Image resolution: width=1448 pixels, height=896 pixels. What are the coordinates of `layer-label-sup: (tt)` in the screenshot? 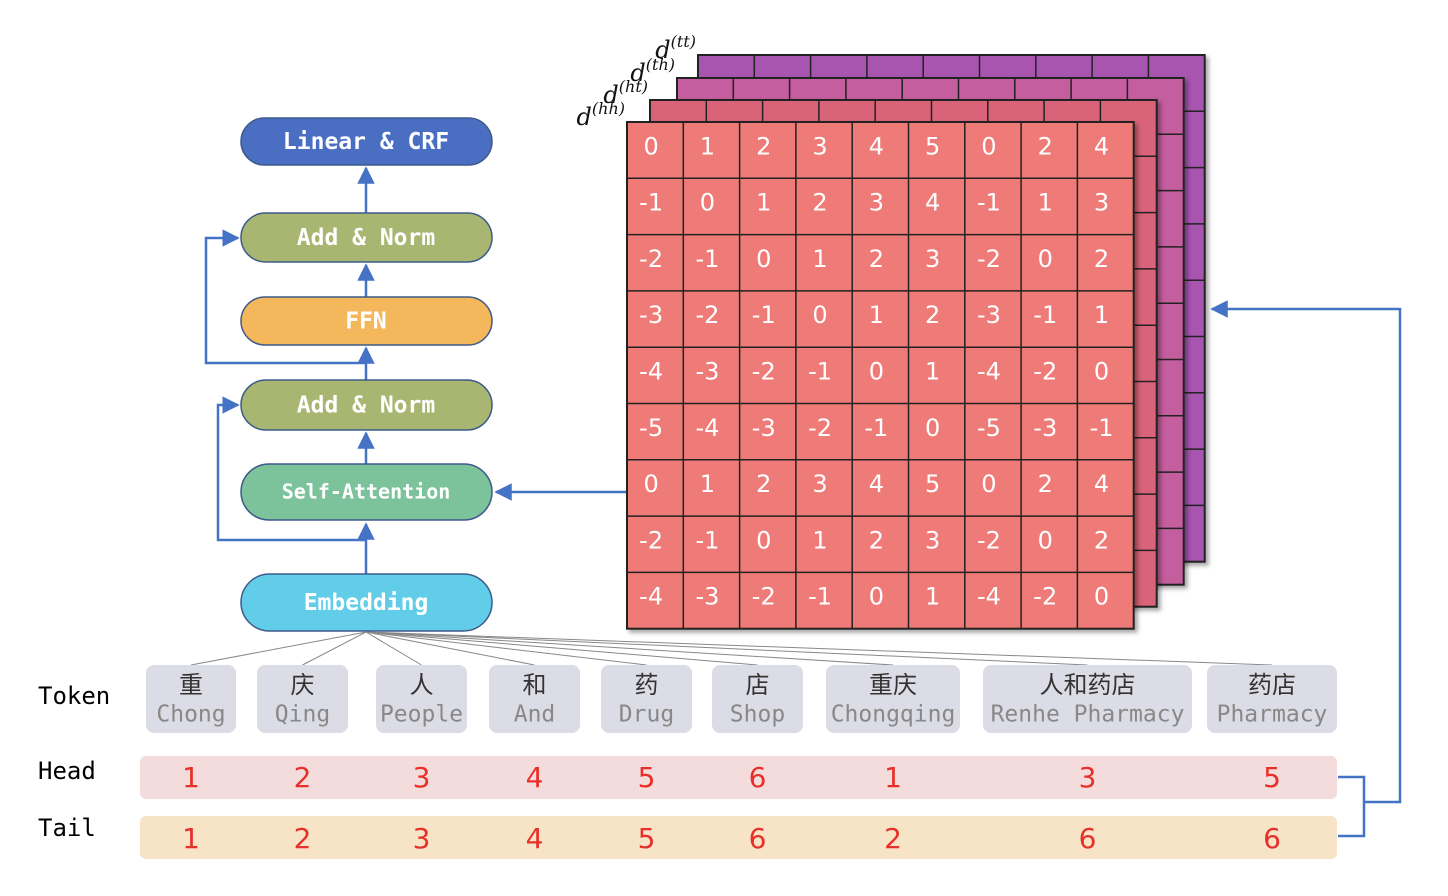 It's located at (683, 41).